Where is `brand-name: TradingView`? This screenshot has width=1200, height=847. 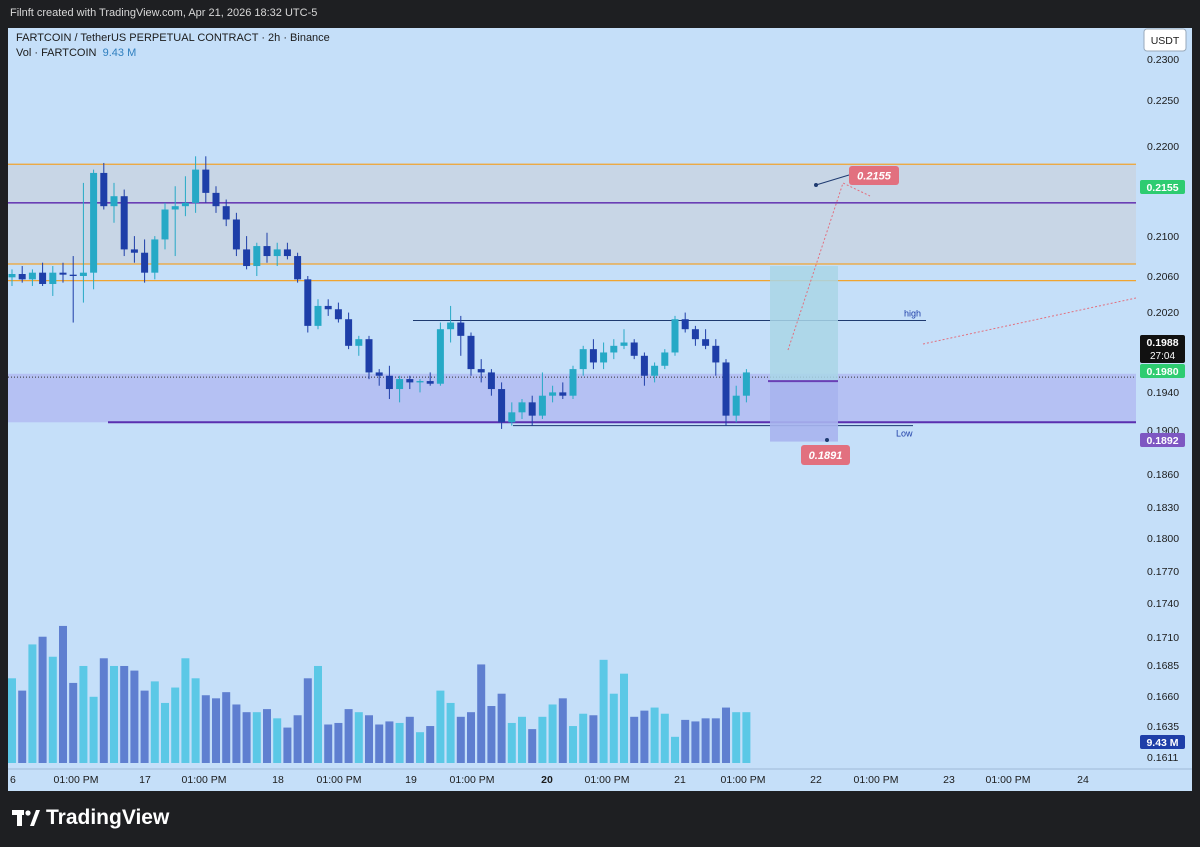
brand-name: TradingView is located at coordinates (108, 817).